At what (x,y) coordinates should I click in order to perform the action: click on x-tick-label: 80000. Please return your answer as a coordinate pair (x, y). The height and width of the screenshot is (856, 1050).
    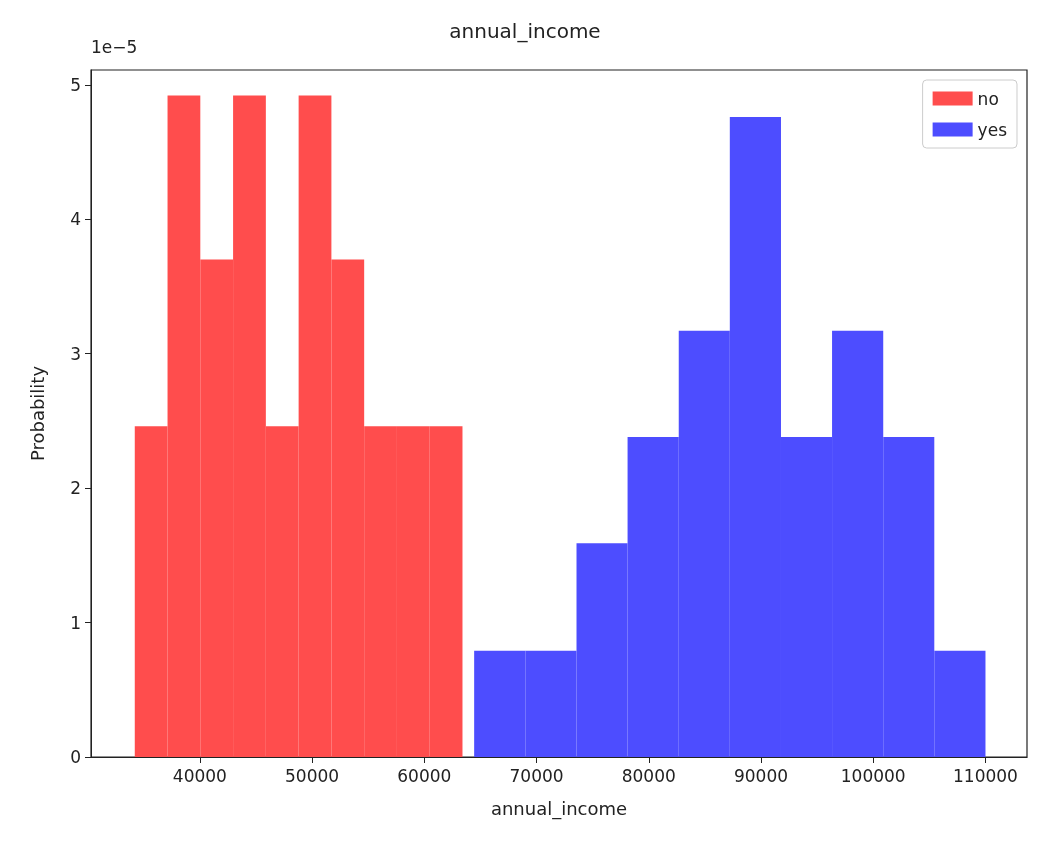
    Looking at the image, I should click on (648, 775).